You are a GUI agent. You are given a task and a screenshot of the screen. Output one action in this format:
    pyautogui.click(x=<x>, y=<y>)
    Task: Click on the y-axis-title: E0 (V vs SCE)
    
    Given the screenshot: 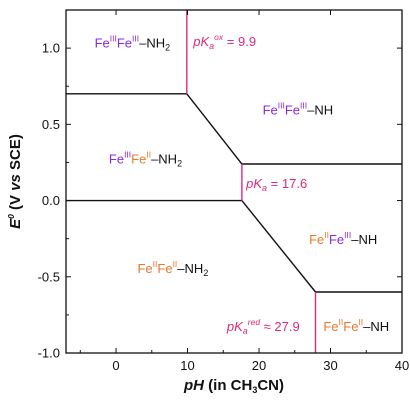 What is the action you would take?
    pyautogui.click(x=15, y=181)
    